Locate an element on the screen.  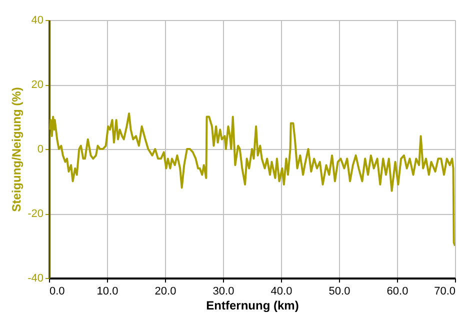
x-tick-label: 0.0 is located at coordinates (57, 292).